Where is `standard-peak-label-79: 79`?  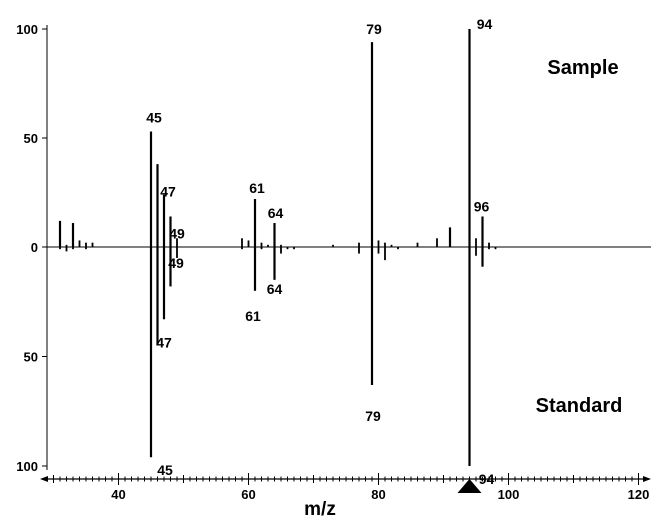
standard-peak-label-79: 79 is located at coordinates (373, 416).